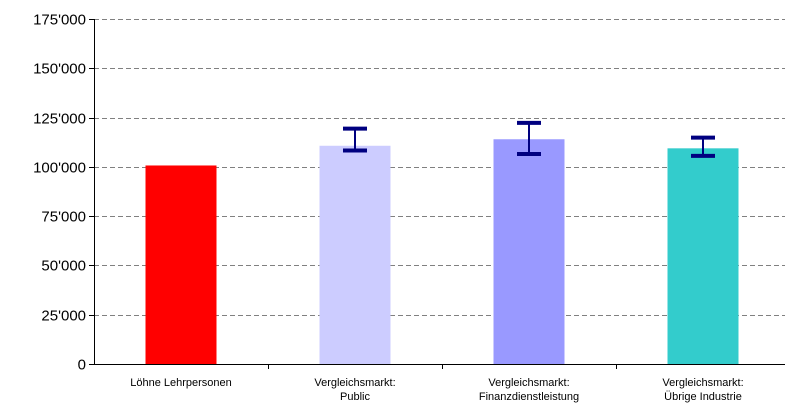 The image size is (785, 409). I want to click on y-tick-label: 100'000, so click(59, 168).